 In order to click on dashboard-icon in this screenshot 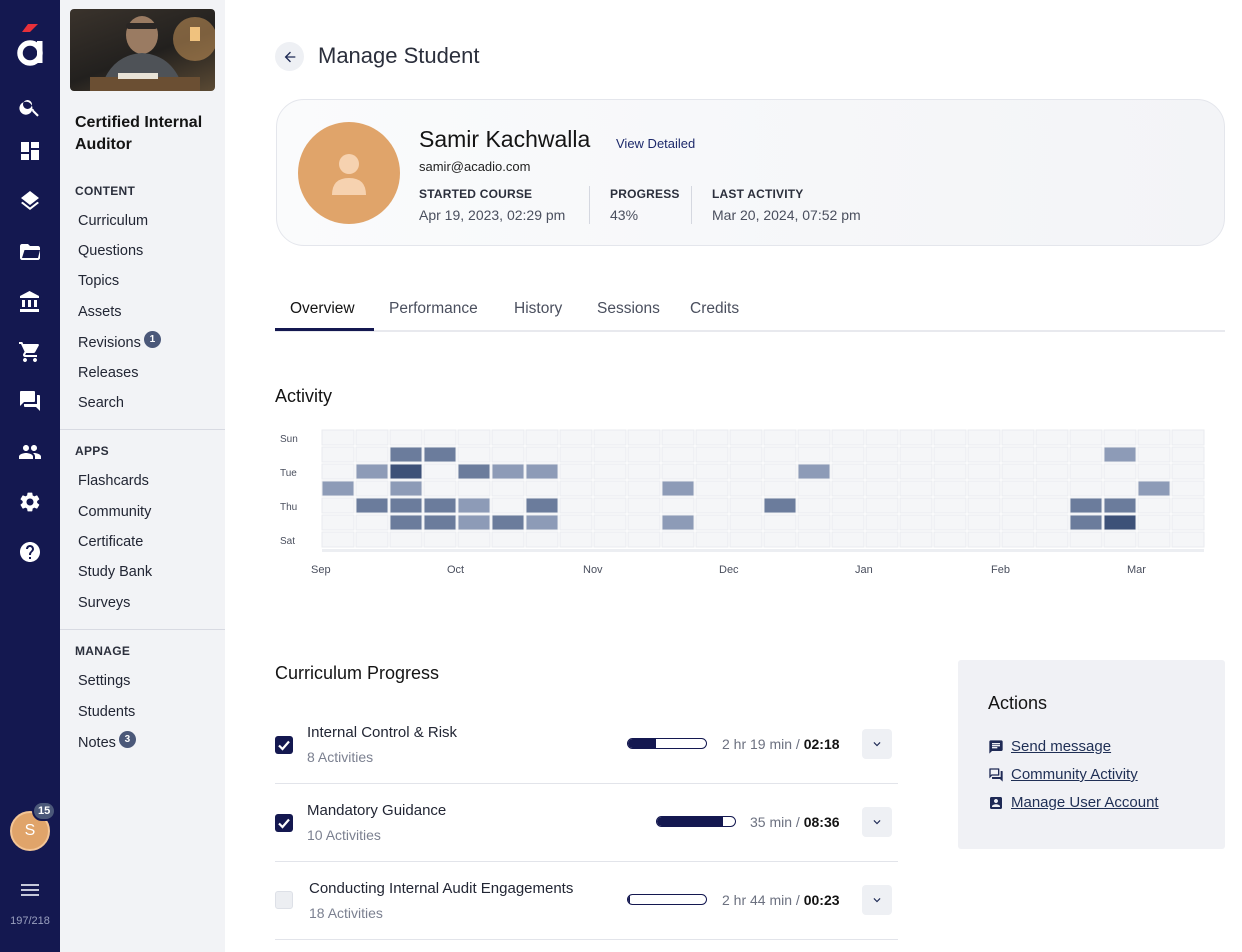, I will do `click(30, 151)`.